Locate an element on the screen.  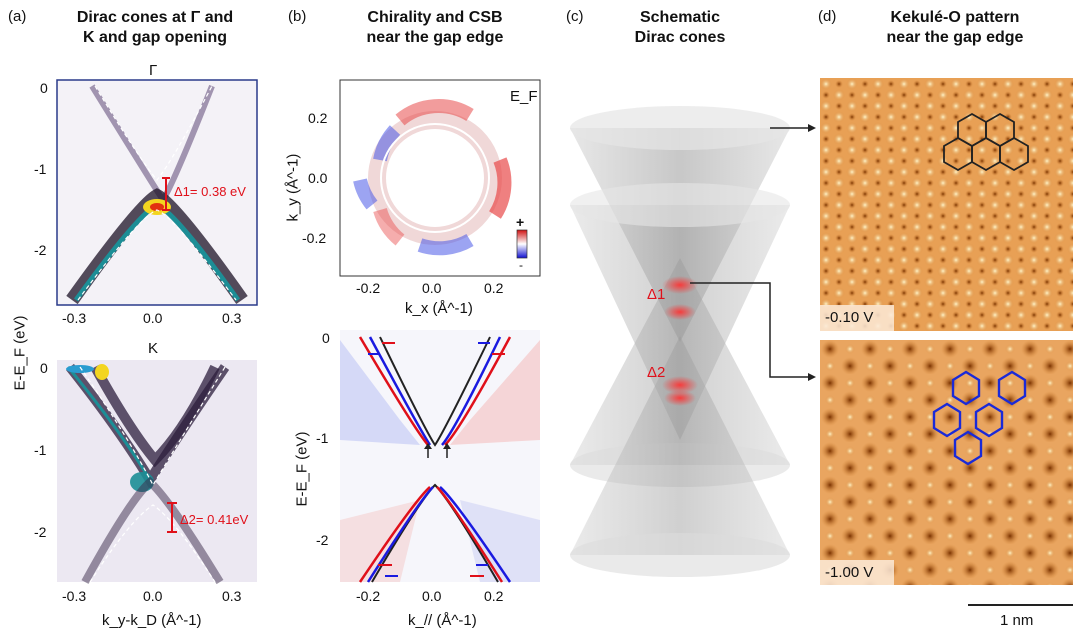
panel-d-title-line2: near the gap edge is located at coordinates (955, 37).